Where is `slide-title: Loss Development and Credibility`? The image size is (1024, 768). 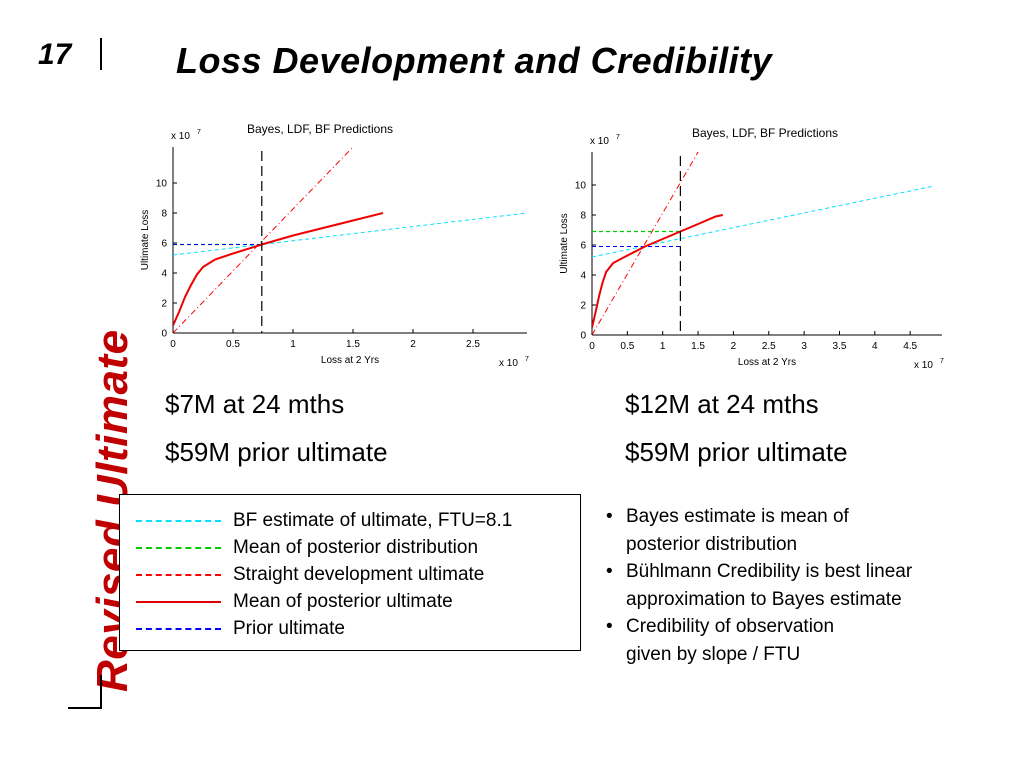
slide-title: Loss Development and Credibility is located at coordinates (474, 60).